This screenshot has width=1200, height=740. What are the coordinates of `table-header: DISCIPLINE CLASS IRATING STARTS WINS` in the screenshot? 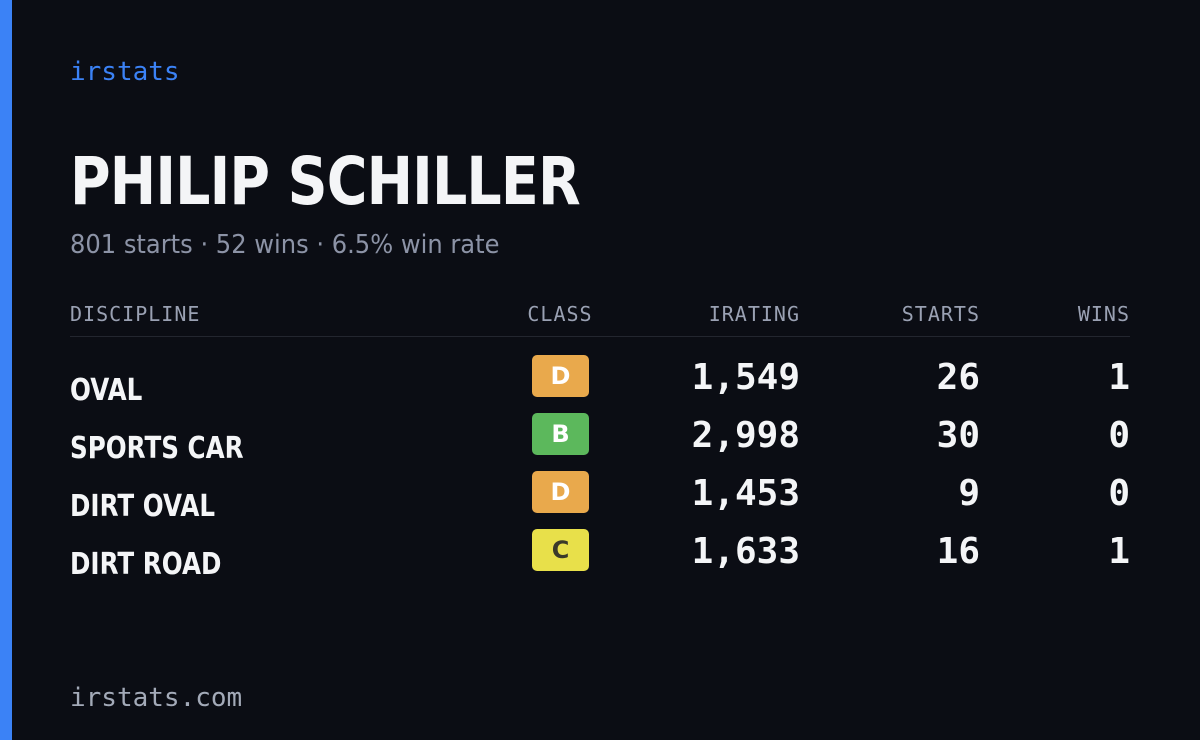 It's located at (600, 317).